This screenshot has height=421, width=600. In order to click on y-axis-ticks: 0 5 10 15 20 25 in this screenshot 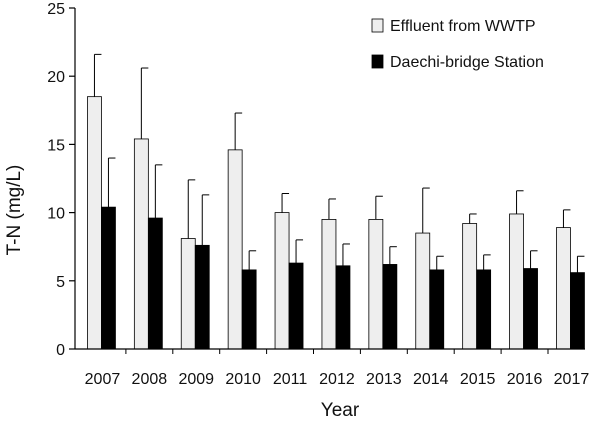, I will do `click(61, 180)`.